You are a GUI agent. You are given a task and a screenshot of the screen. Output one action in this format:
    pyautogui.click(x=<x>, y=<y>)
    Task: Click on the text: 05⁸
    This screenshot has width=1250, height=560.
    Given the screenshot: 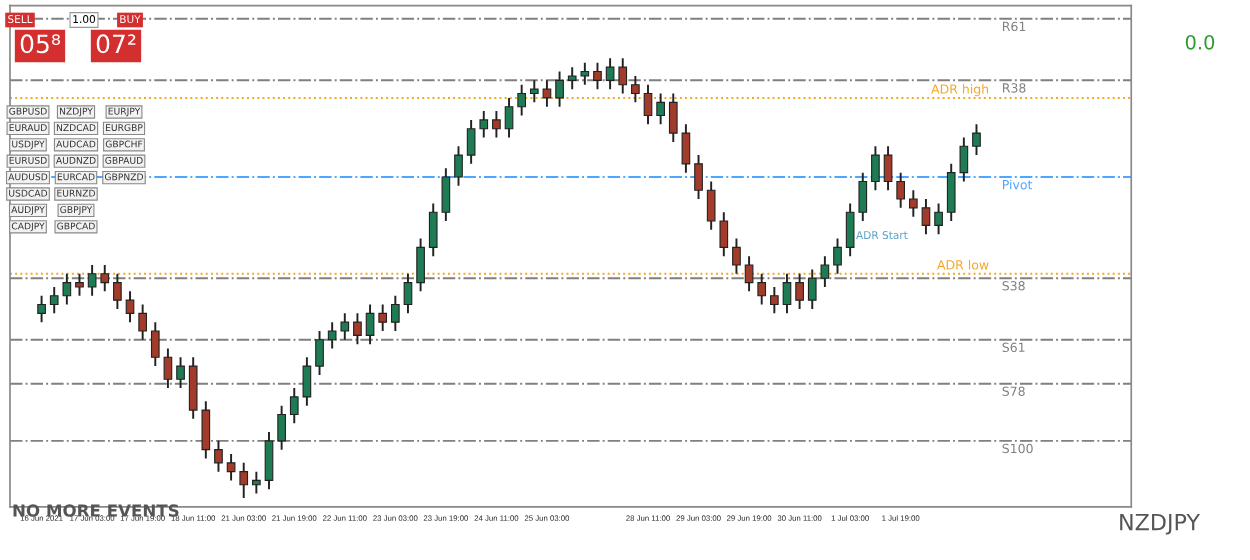 What is the action you would take?
    pyautogui.click(x=40, y=44)
    